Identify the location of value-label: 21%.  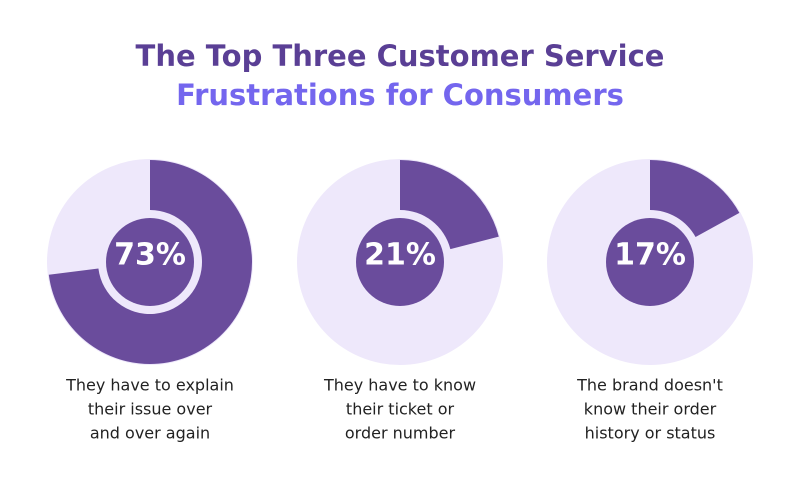
(400, 255).